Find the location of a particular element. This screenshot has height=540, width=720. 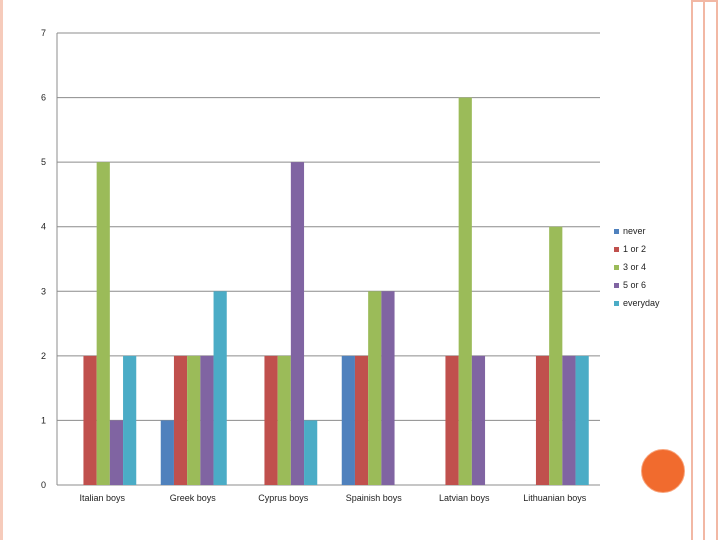

legend-label: 1 or 2 is located at coordinates (635, 249).